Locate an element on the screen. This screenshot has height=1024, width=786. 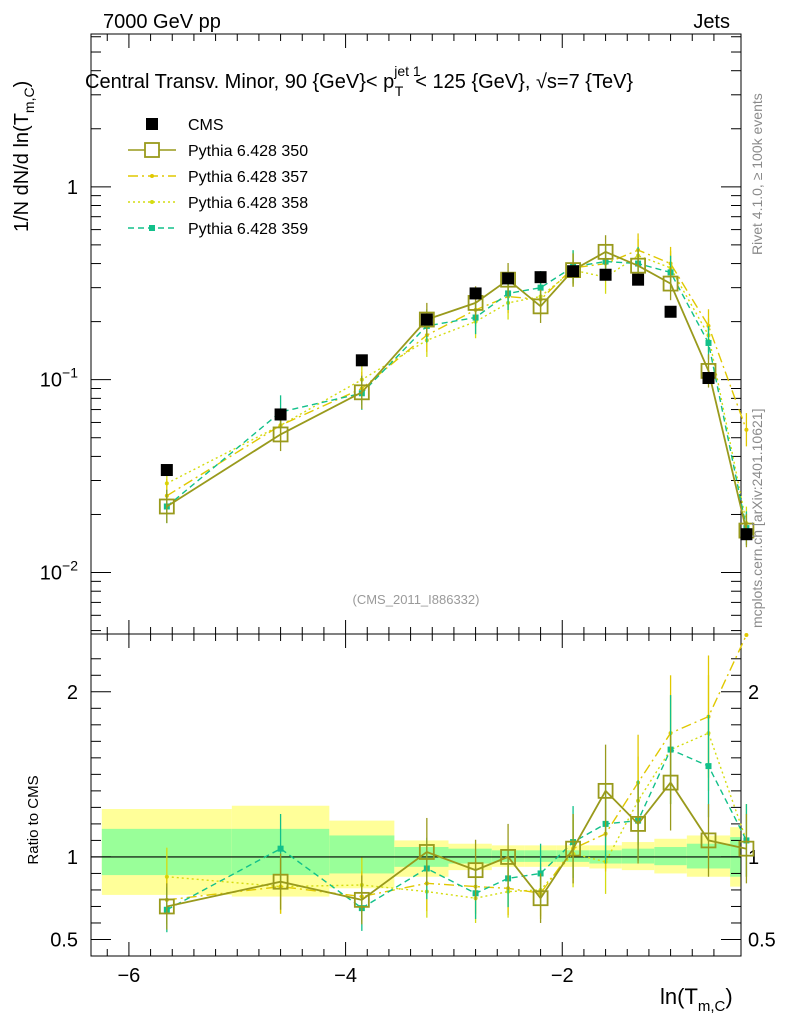
ratio-y-label: Ratio to CMS is located at coordinates (33, 819).